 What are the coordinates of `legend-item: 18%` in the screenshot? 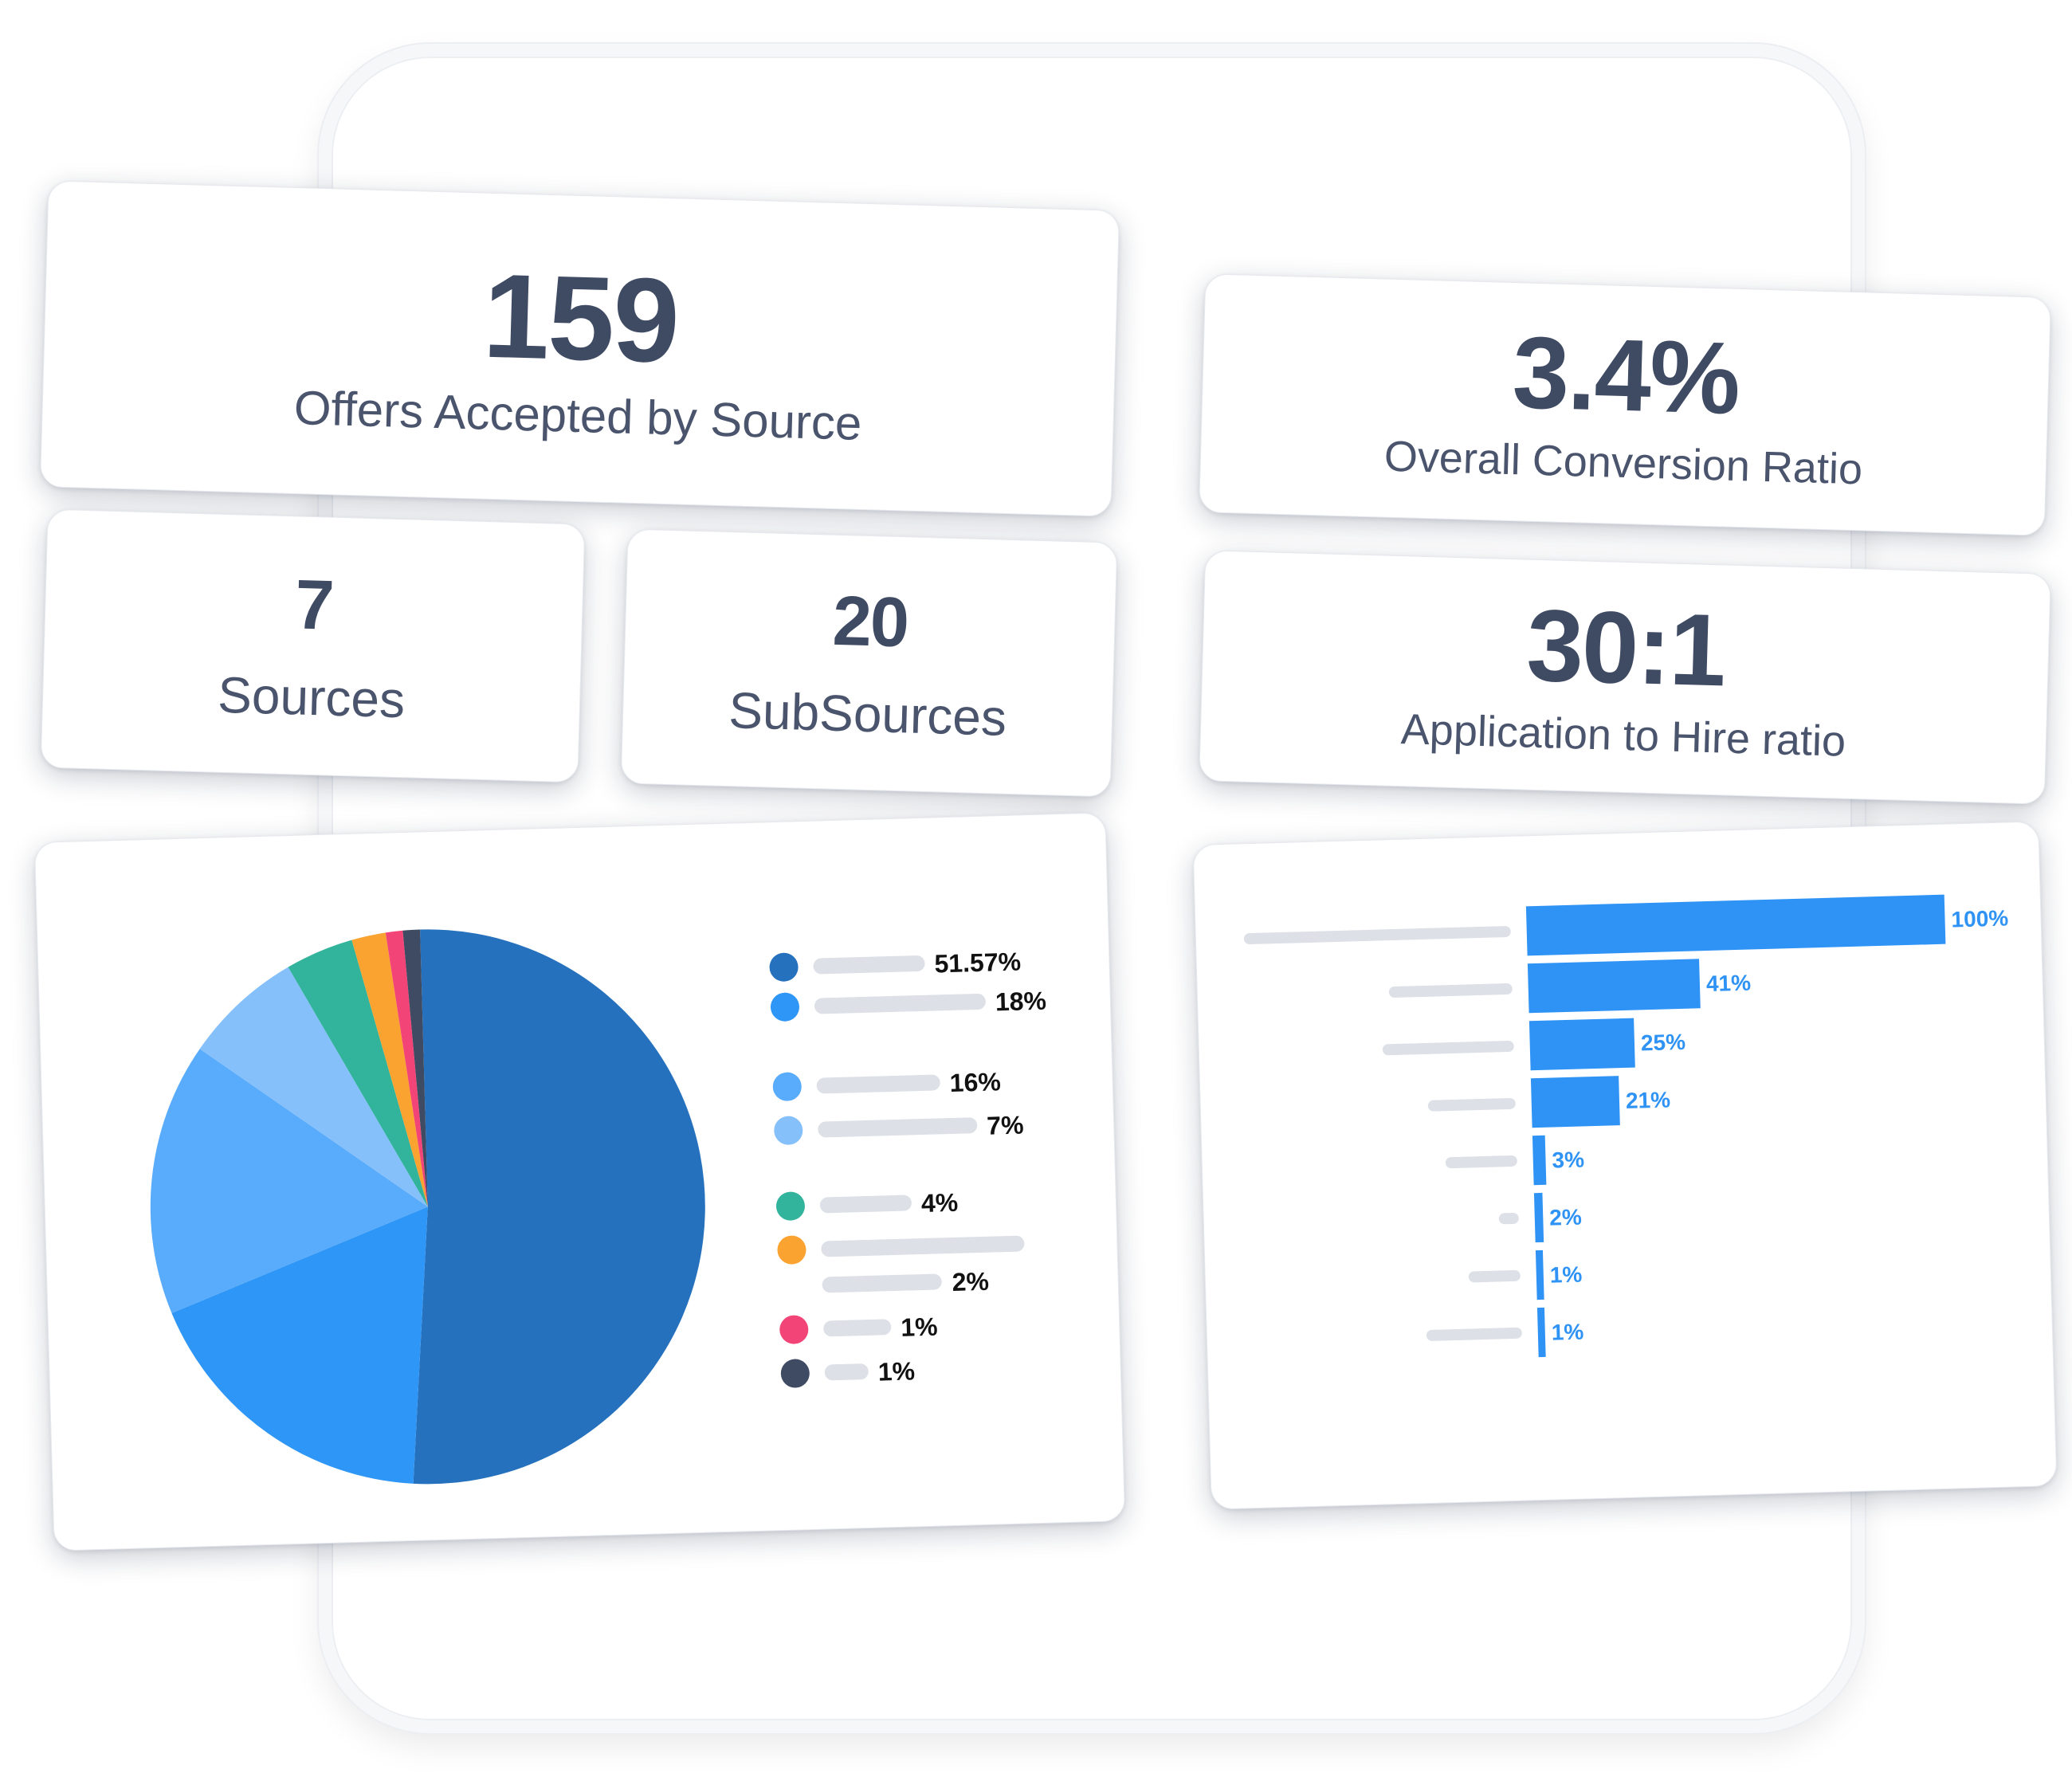 It's located at (908, 1004).